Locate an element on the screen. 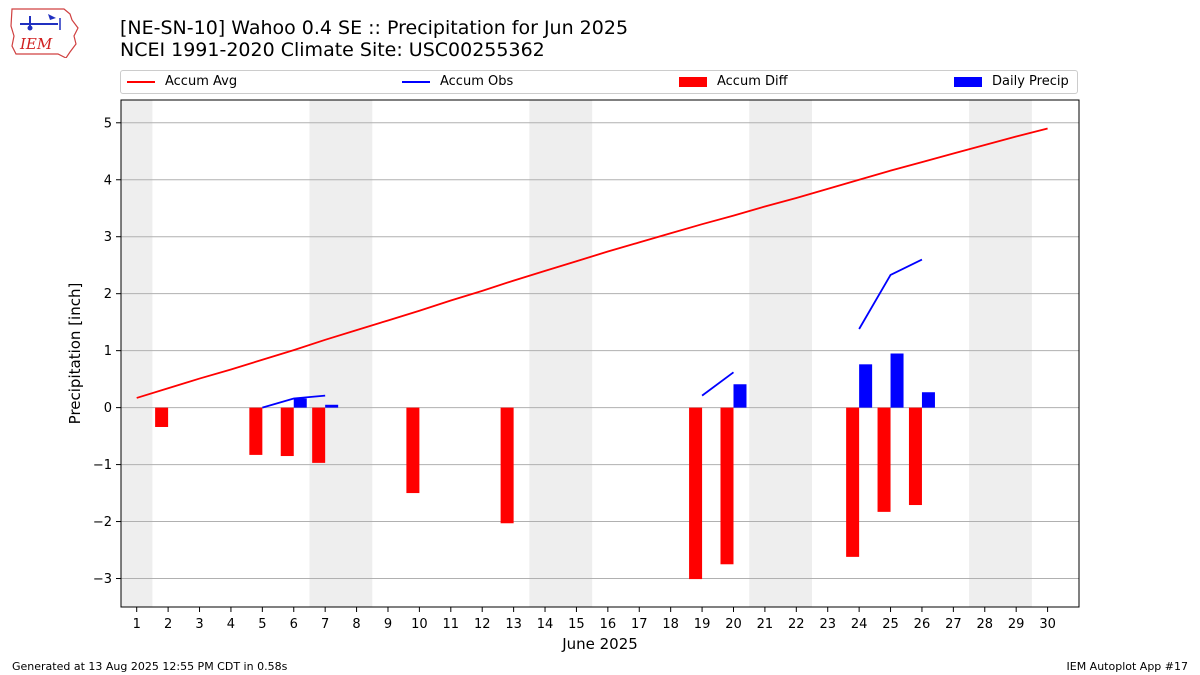 The height and width of the screenshot is (675, 1200). legend-label-accum-diff: Accum Diff is located at coordinates (752, 81).